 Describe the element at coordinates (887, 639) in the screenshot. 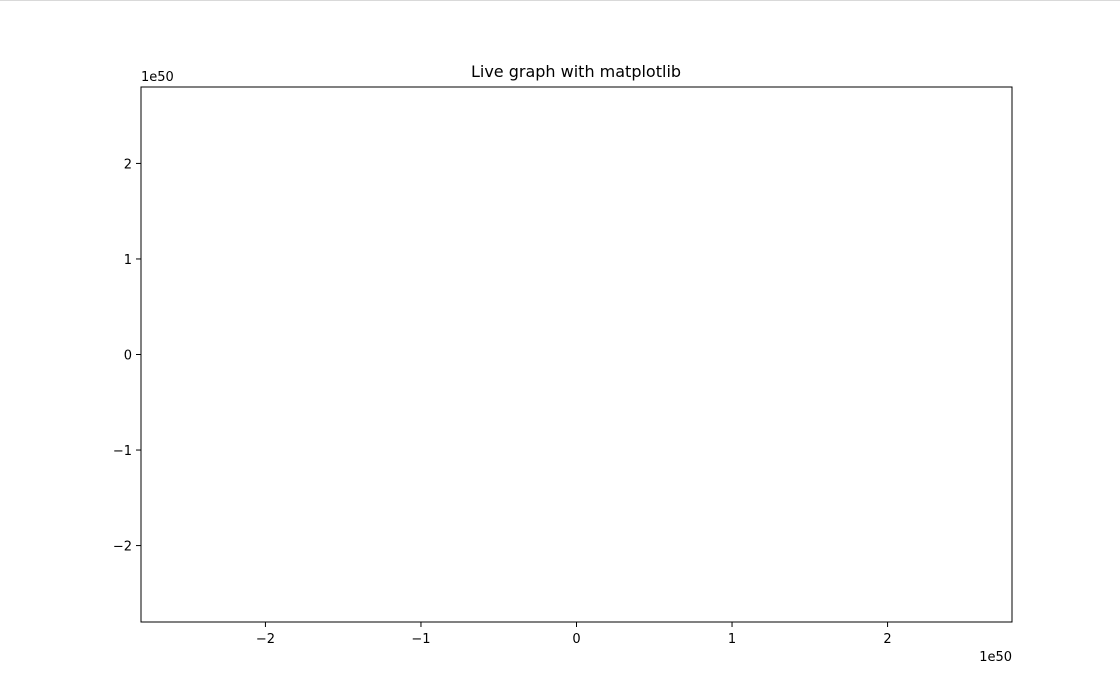

I see `x-tick-label: 2` at that location.